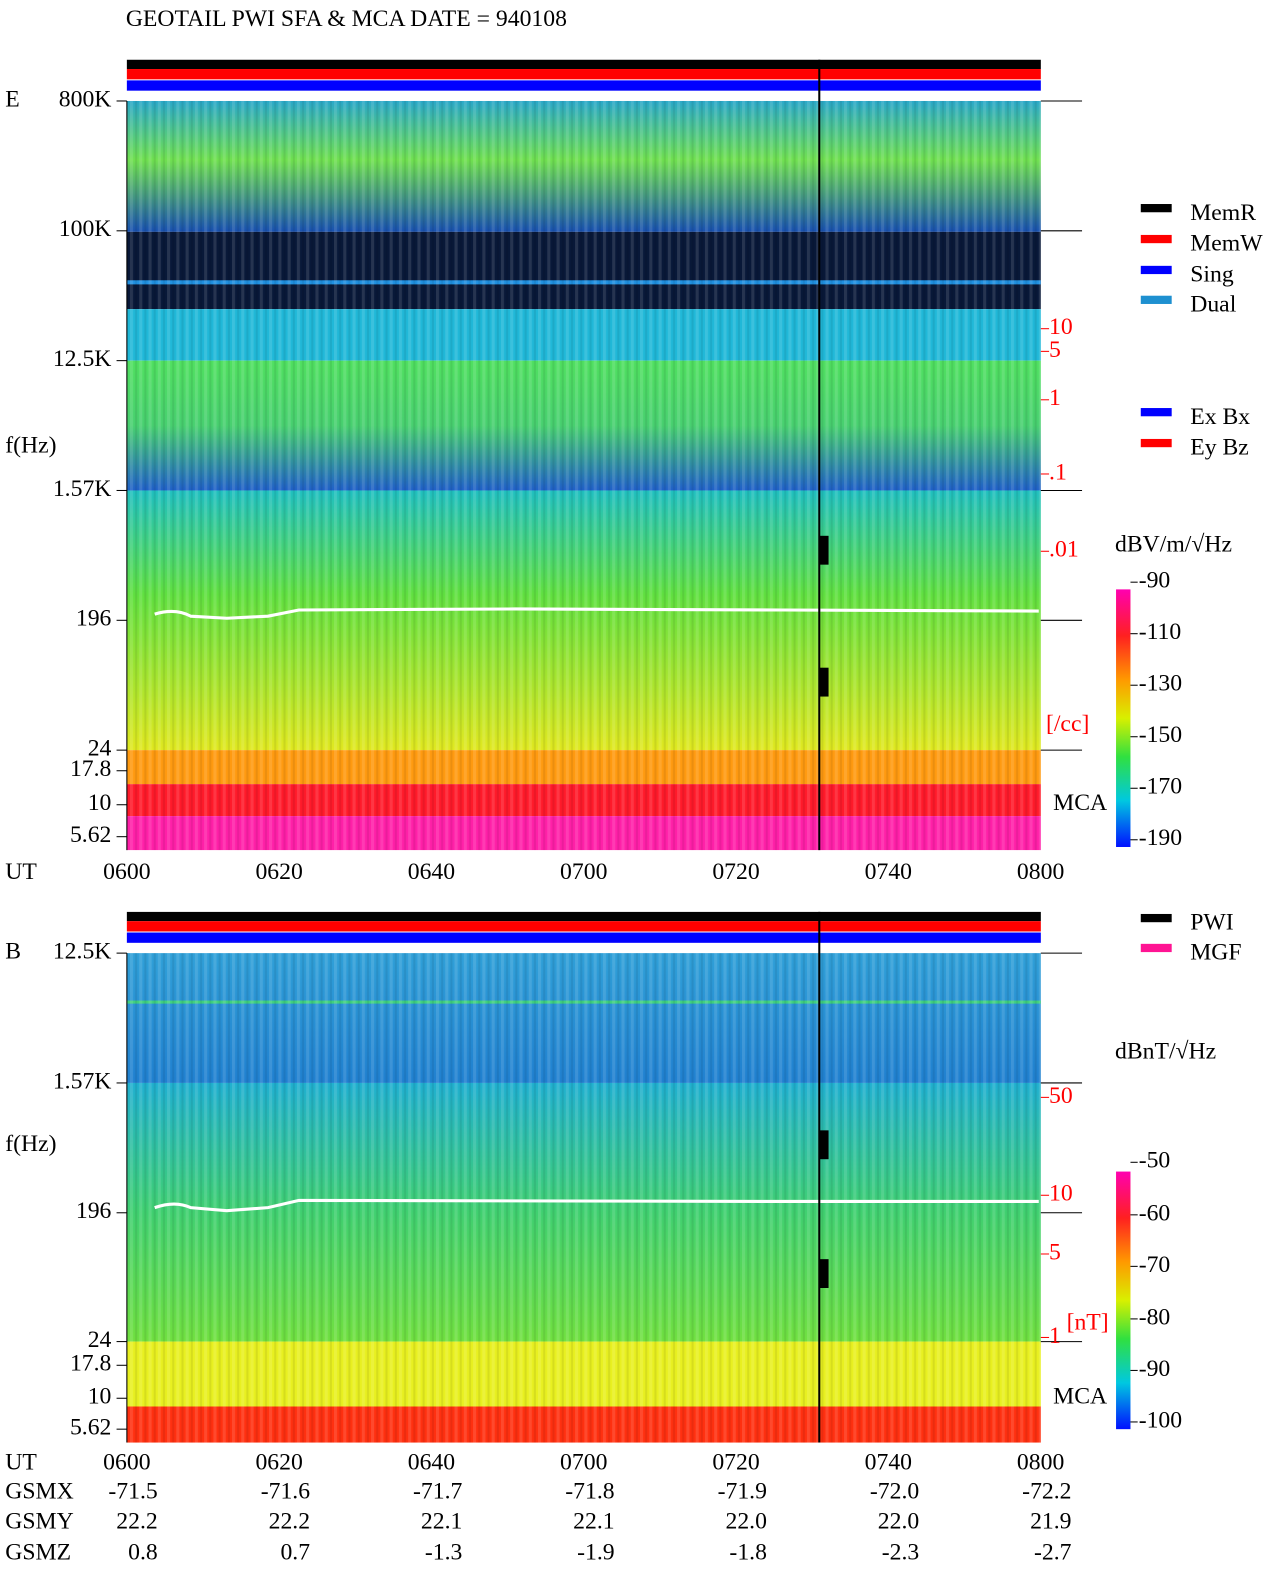 The image size is (1280, 1593). What do you see at coordinates (85, 229) in the screenshot?
I see `y-tick-label: 100K` at bounding box center [85, 229].